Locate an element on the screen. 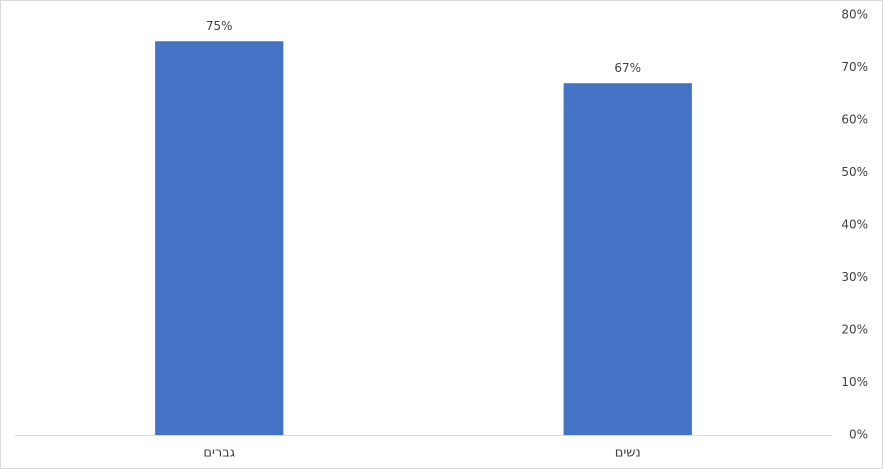 The height and width of the screenshot is (469, 883). y-tick-label: 80% is located at coordinates (854, 15).